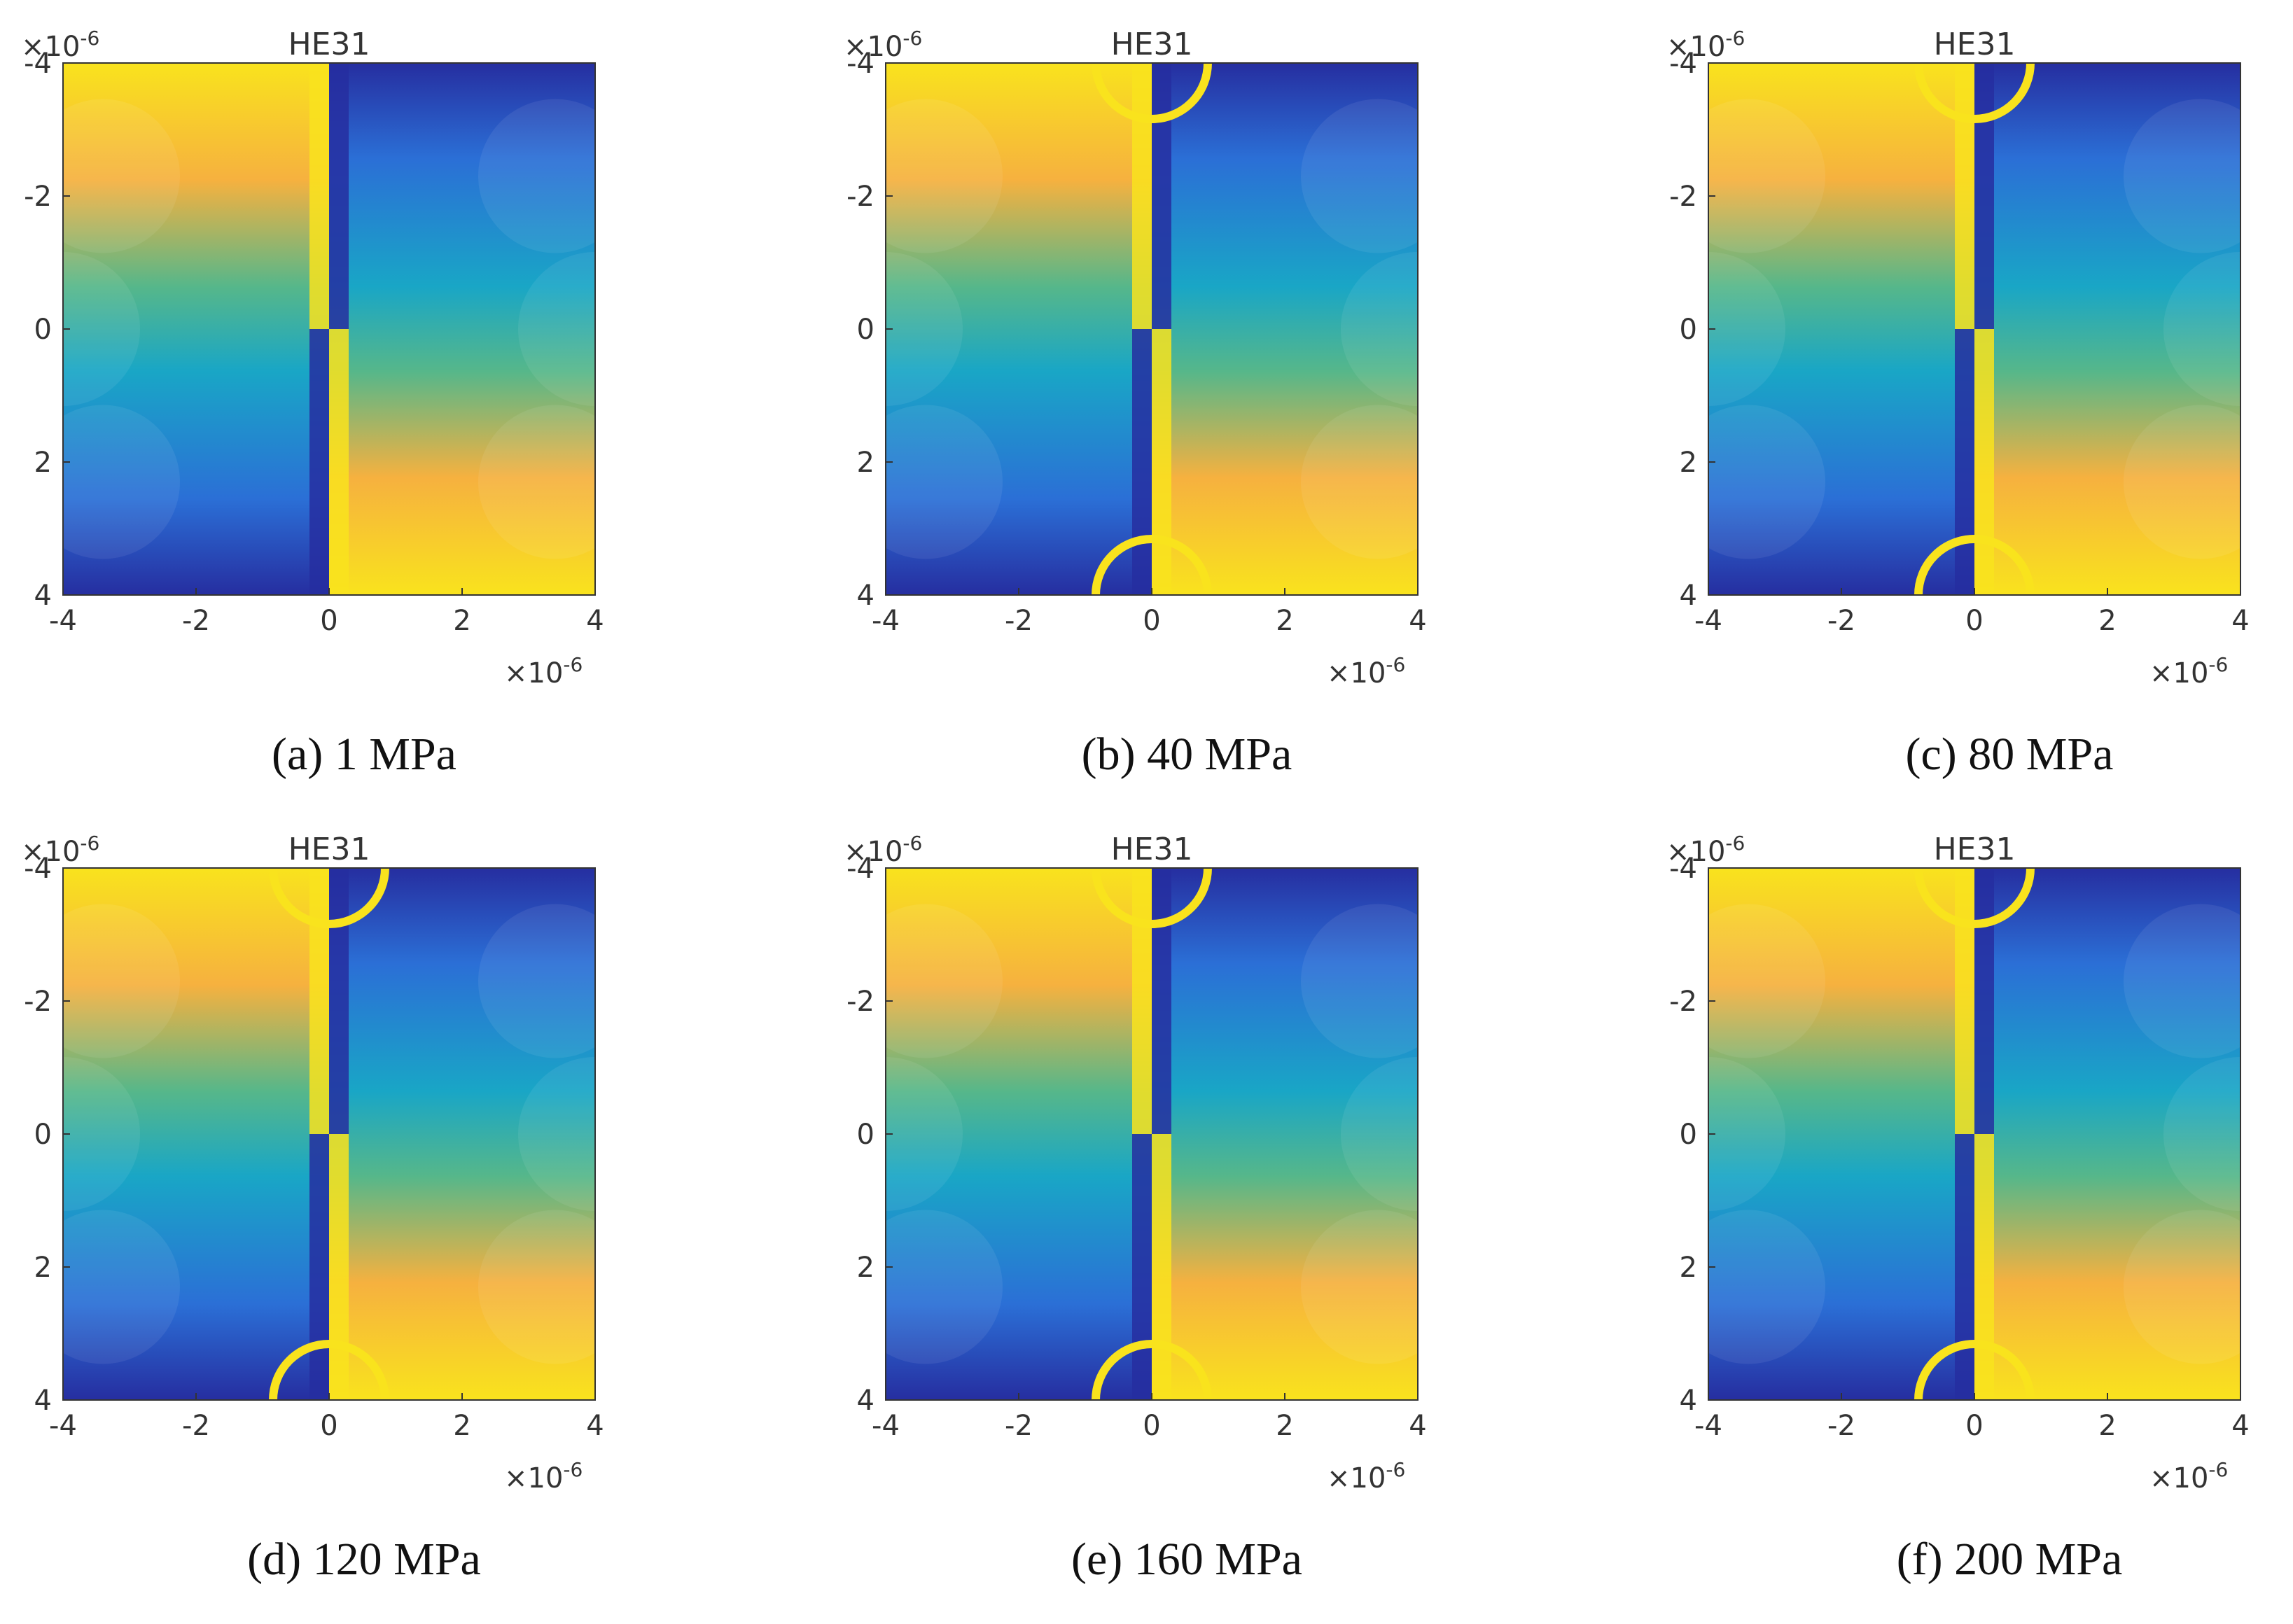 This screenshot has width=2293, height=1624. Describe the element at coordinates (1161, 1001) in the screenshot. I see `center-band-navy-top` at that location.